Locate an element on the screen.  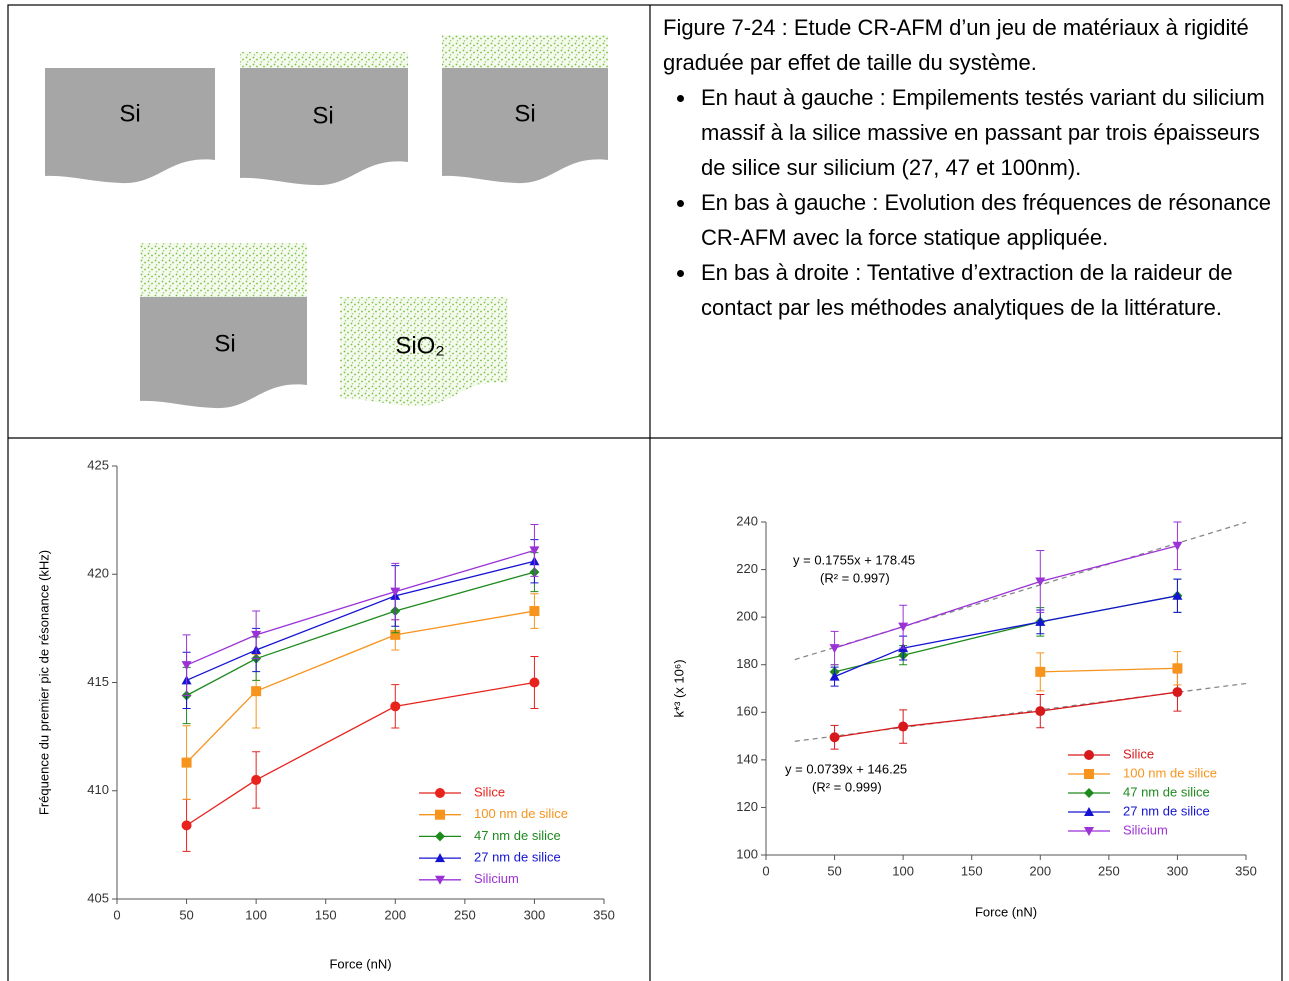
y-tick-label: 180 is located at coordinates (747, 663).